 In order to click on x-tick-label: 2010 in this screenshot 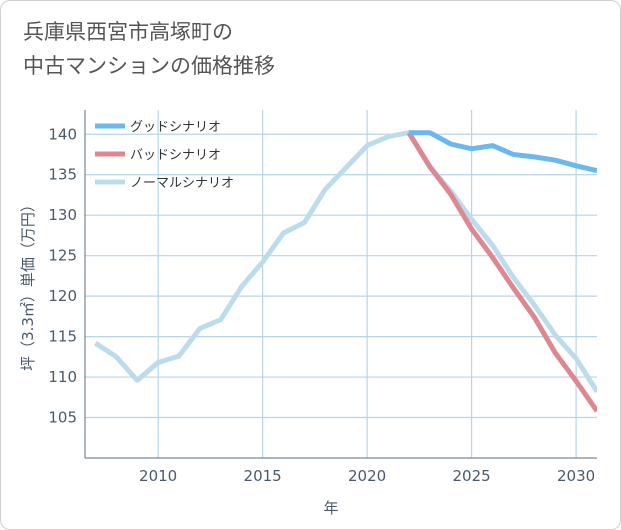, I will do `click(158, 476)`.